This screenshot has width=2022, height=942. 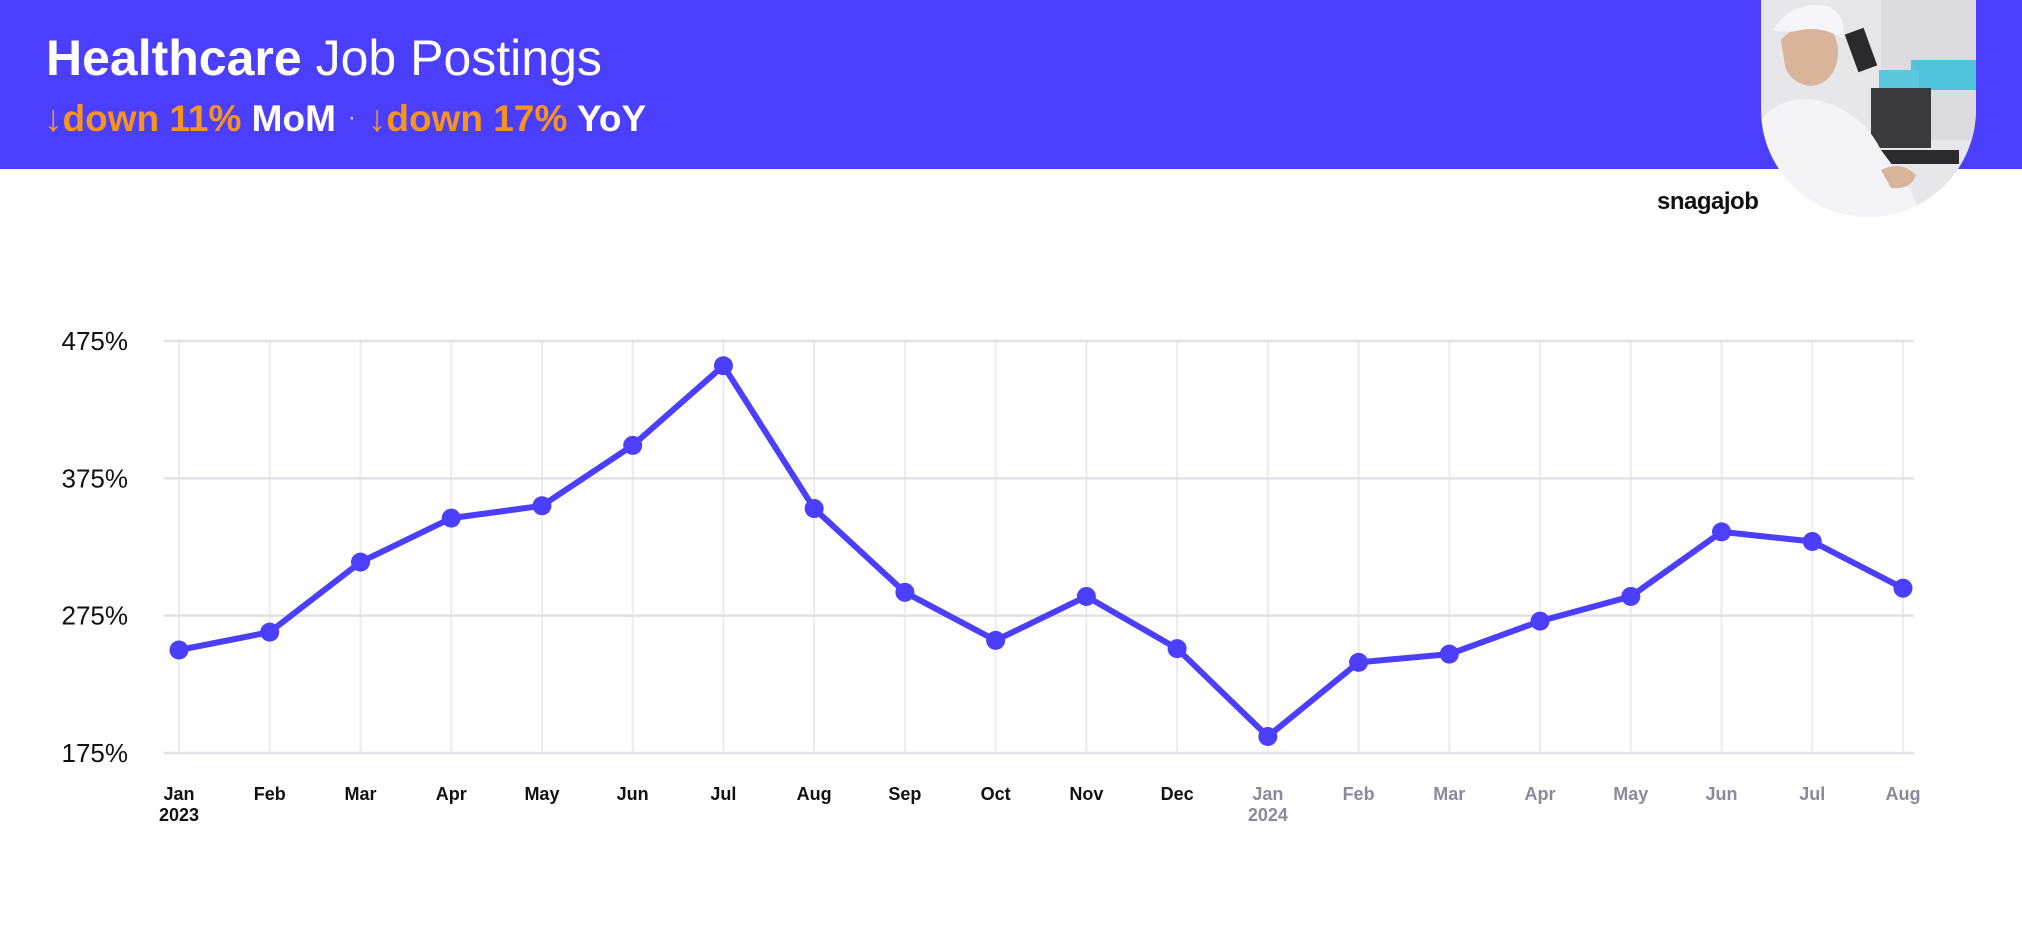 What do you see at coordinates (179, 815) in the screenshot?
I see `x-year-label: 2023` at bounding box center [179, 815].